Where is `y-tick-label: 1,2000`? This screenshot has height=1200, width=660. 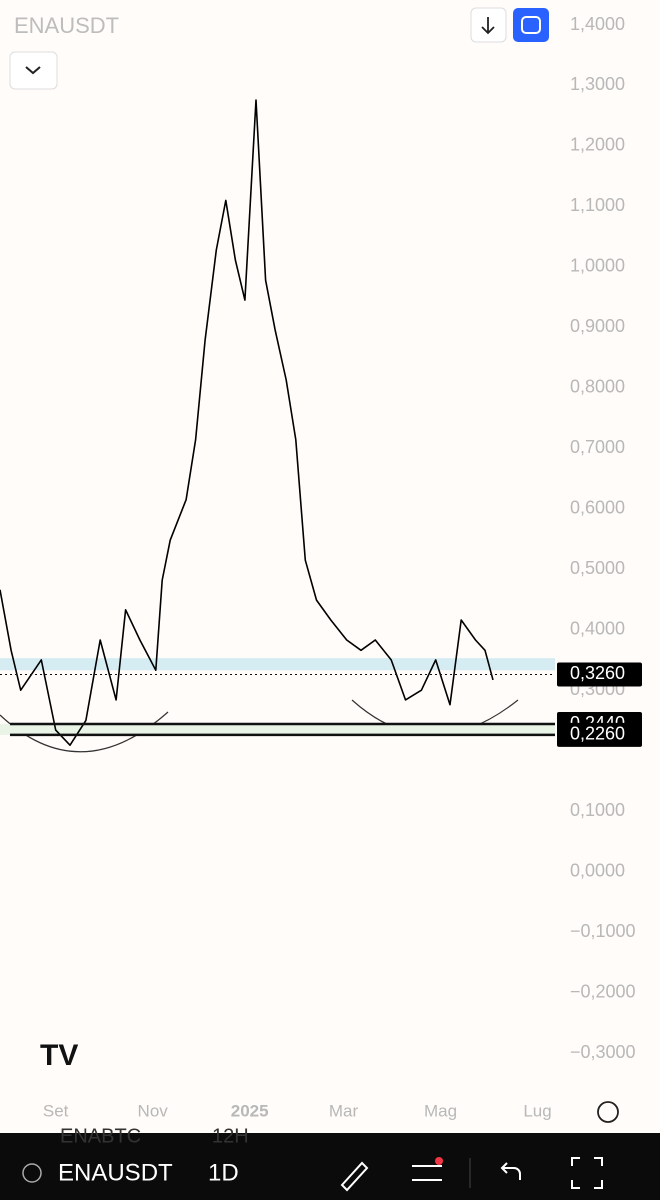 y-tick-label: 1,2000 is located at coordinates (597, 145).